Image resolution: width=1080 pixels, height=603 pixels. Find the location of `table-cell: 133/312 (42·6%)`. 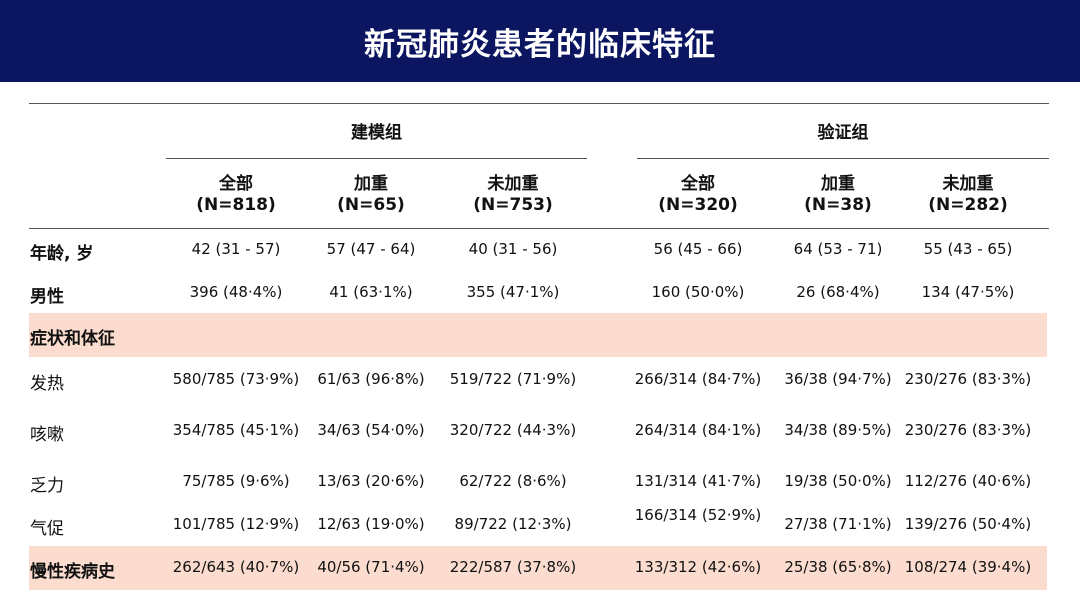

table-cell: 133/312 (42·6%) is located at coordinates (698, 567).